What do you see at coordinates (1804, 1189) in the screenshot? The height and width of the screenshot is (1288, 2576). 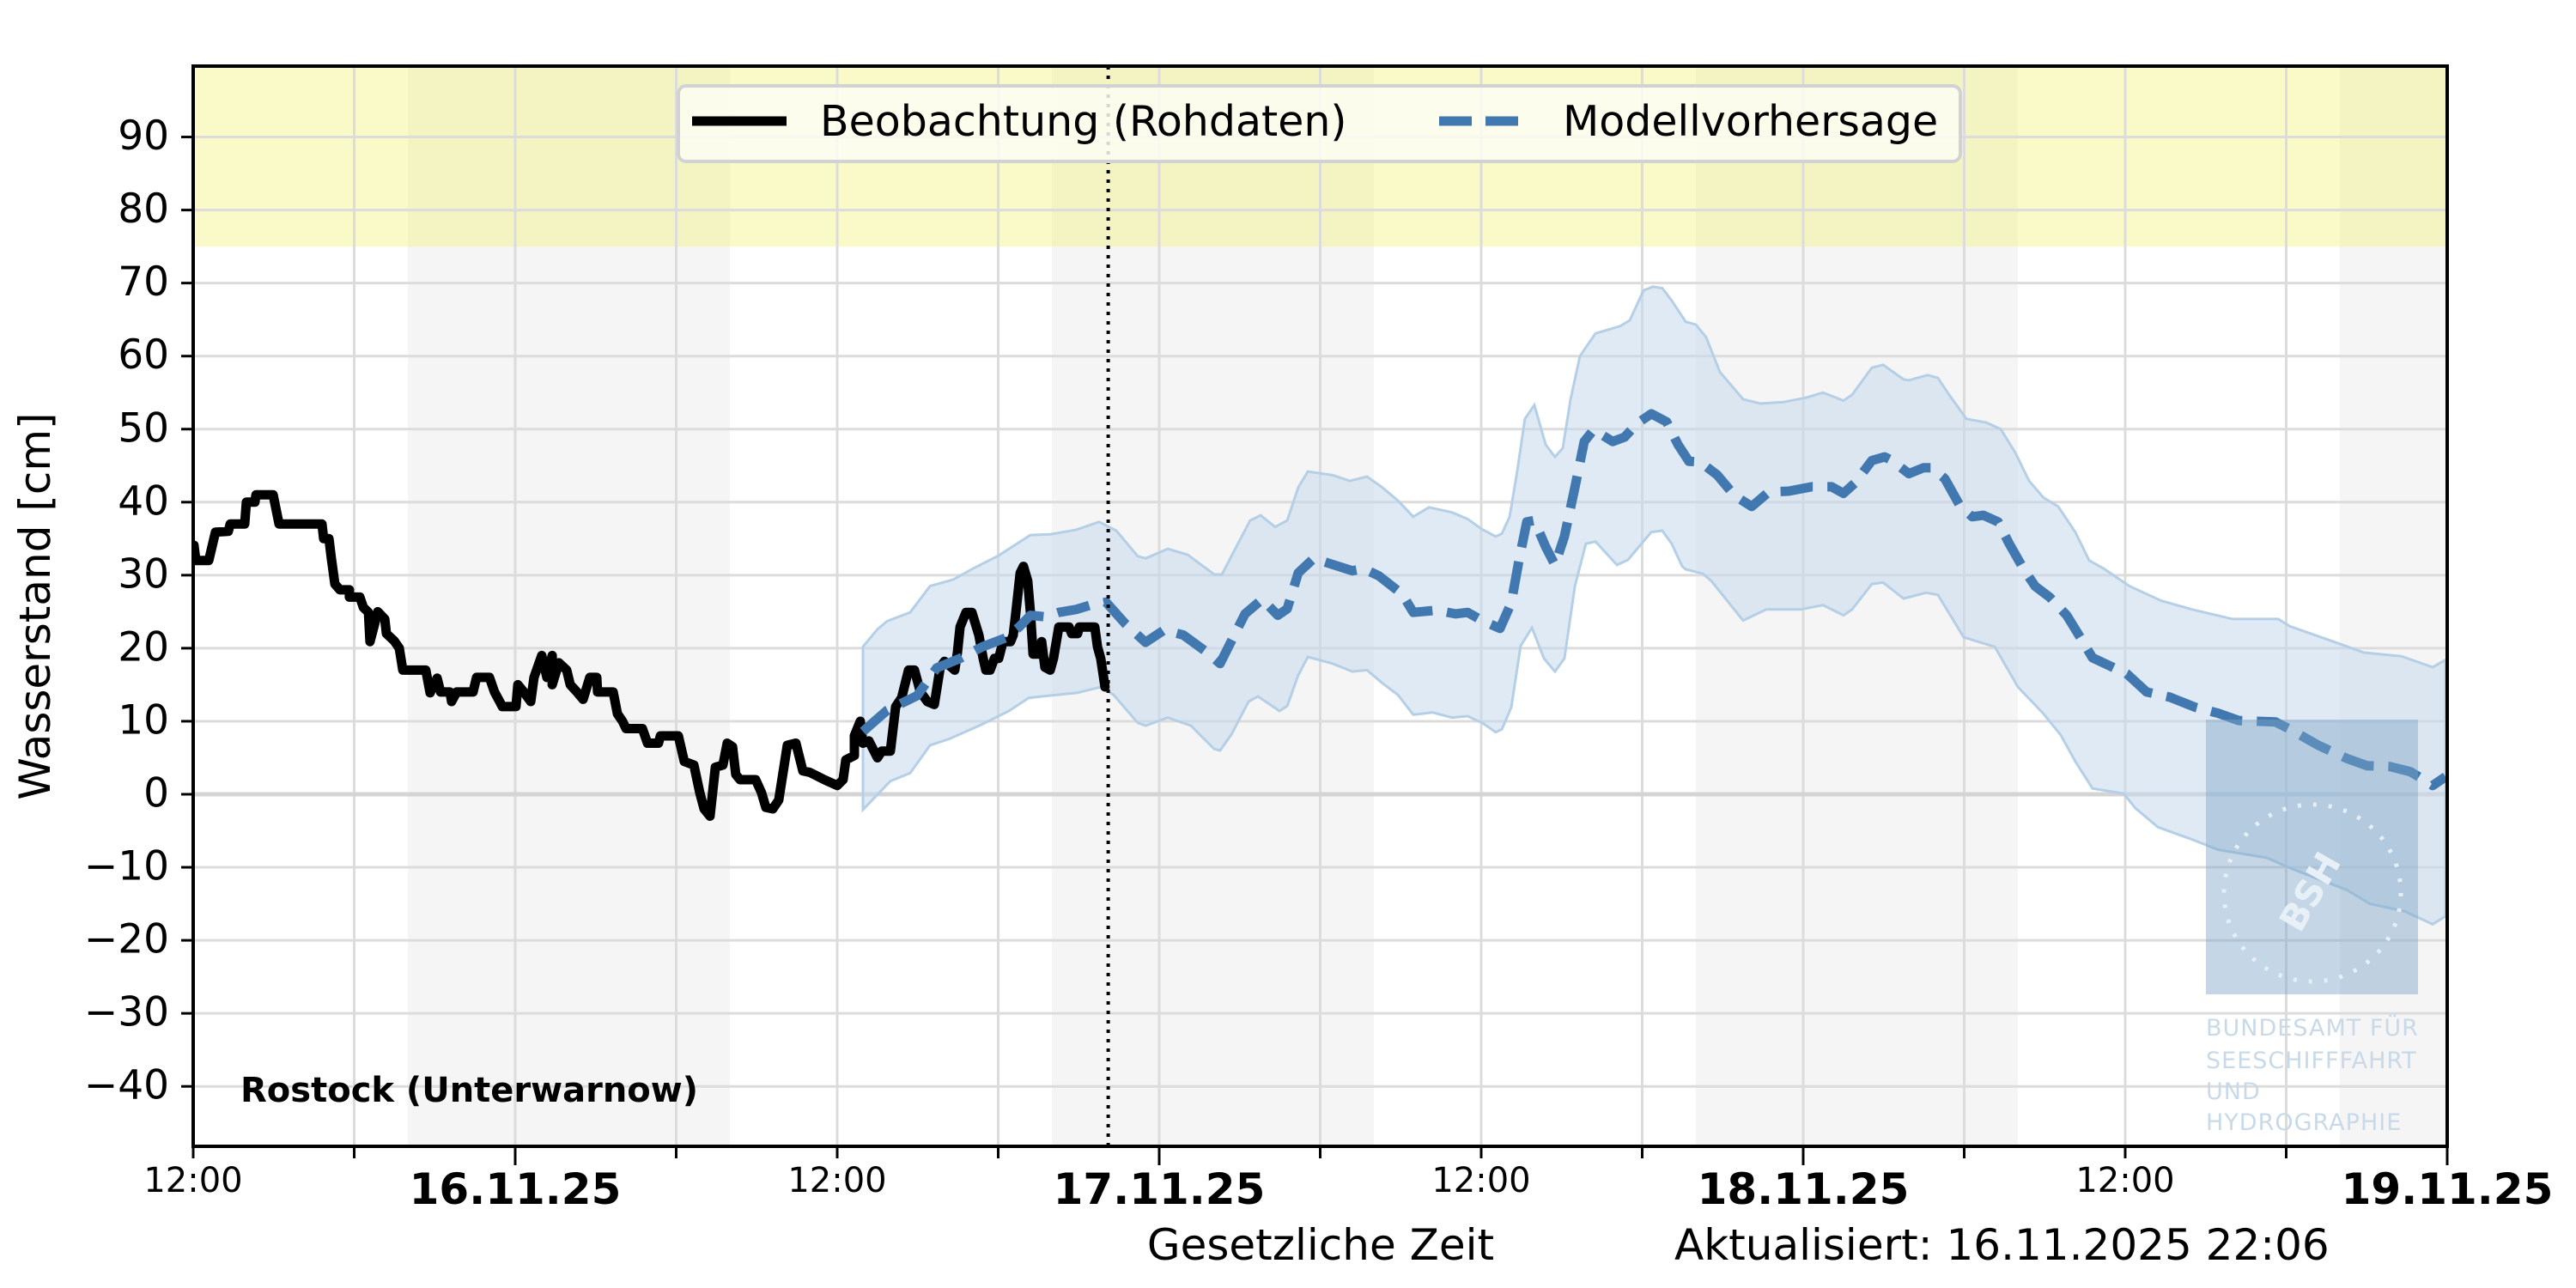 I see `x-date-label: 18.11.25` at bounding box center [1804, 1189].